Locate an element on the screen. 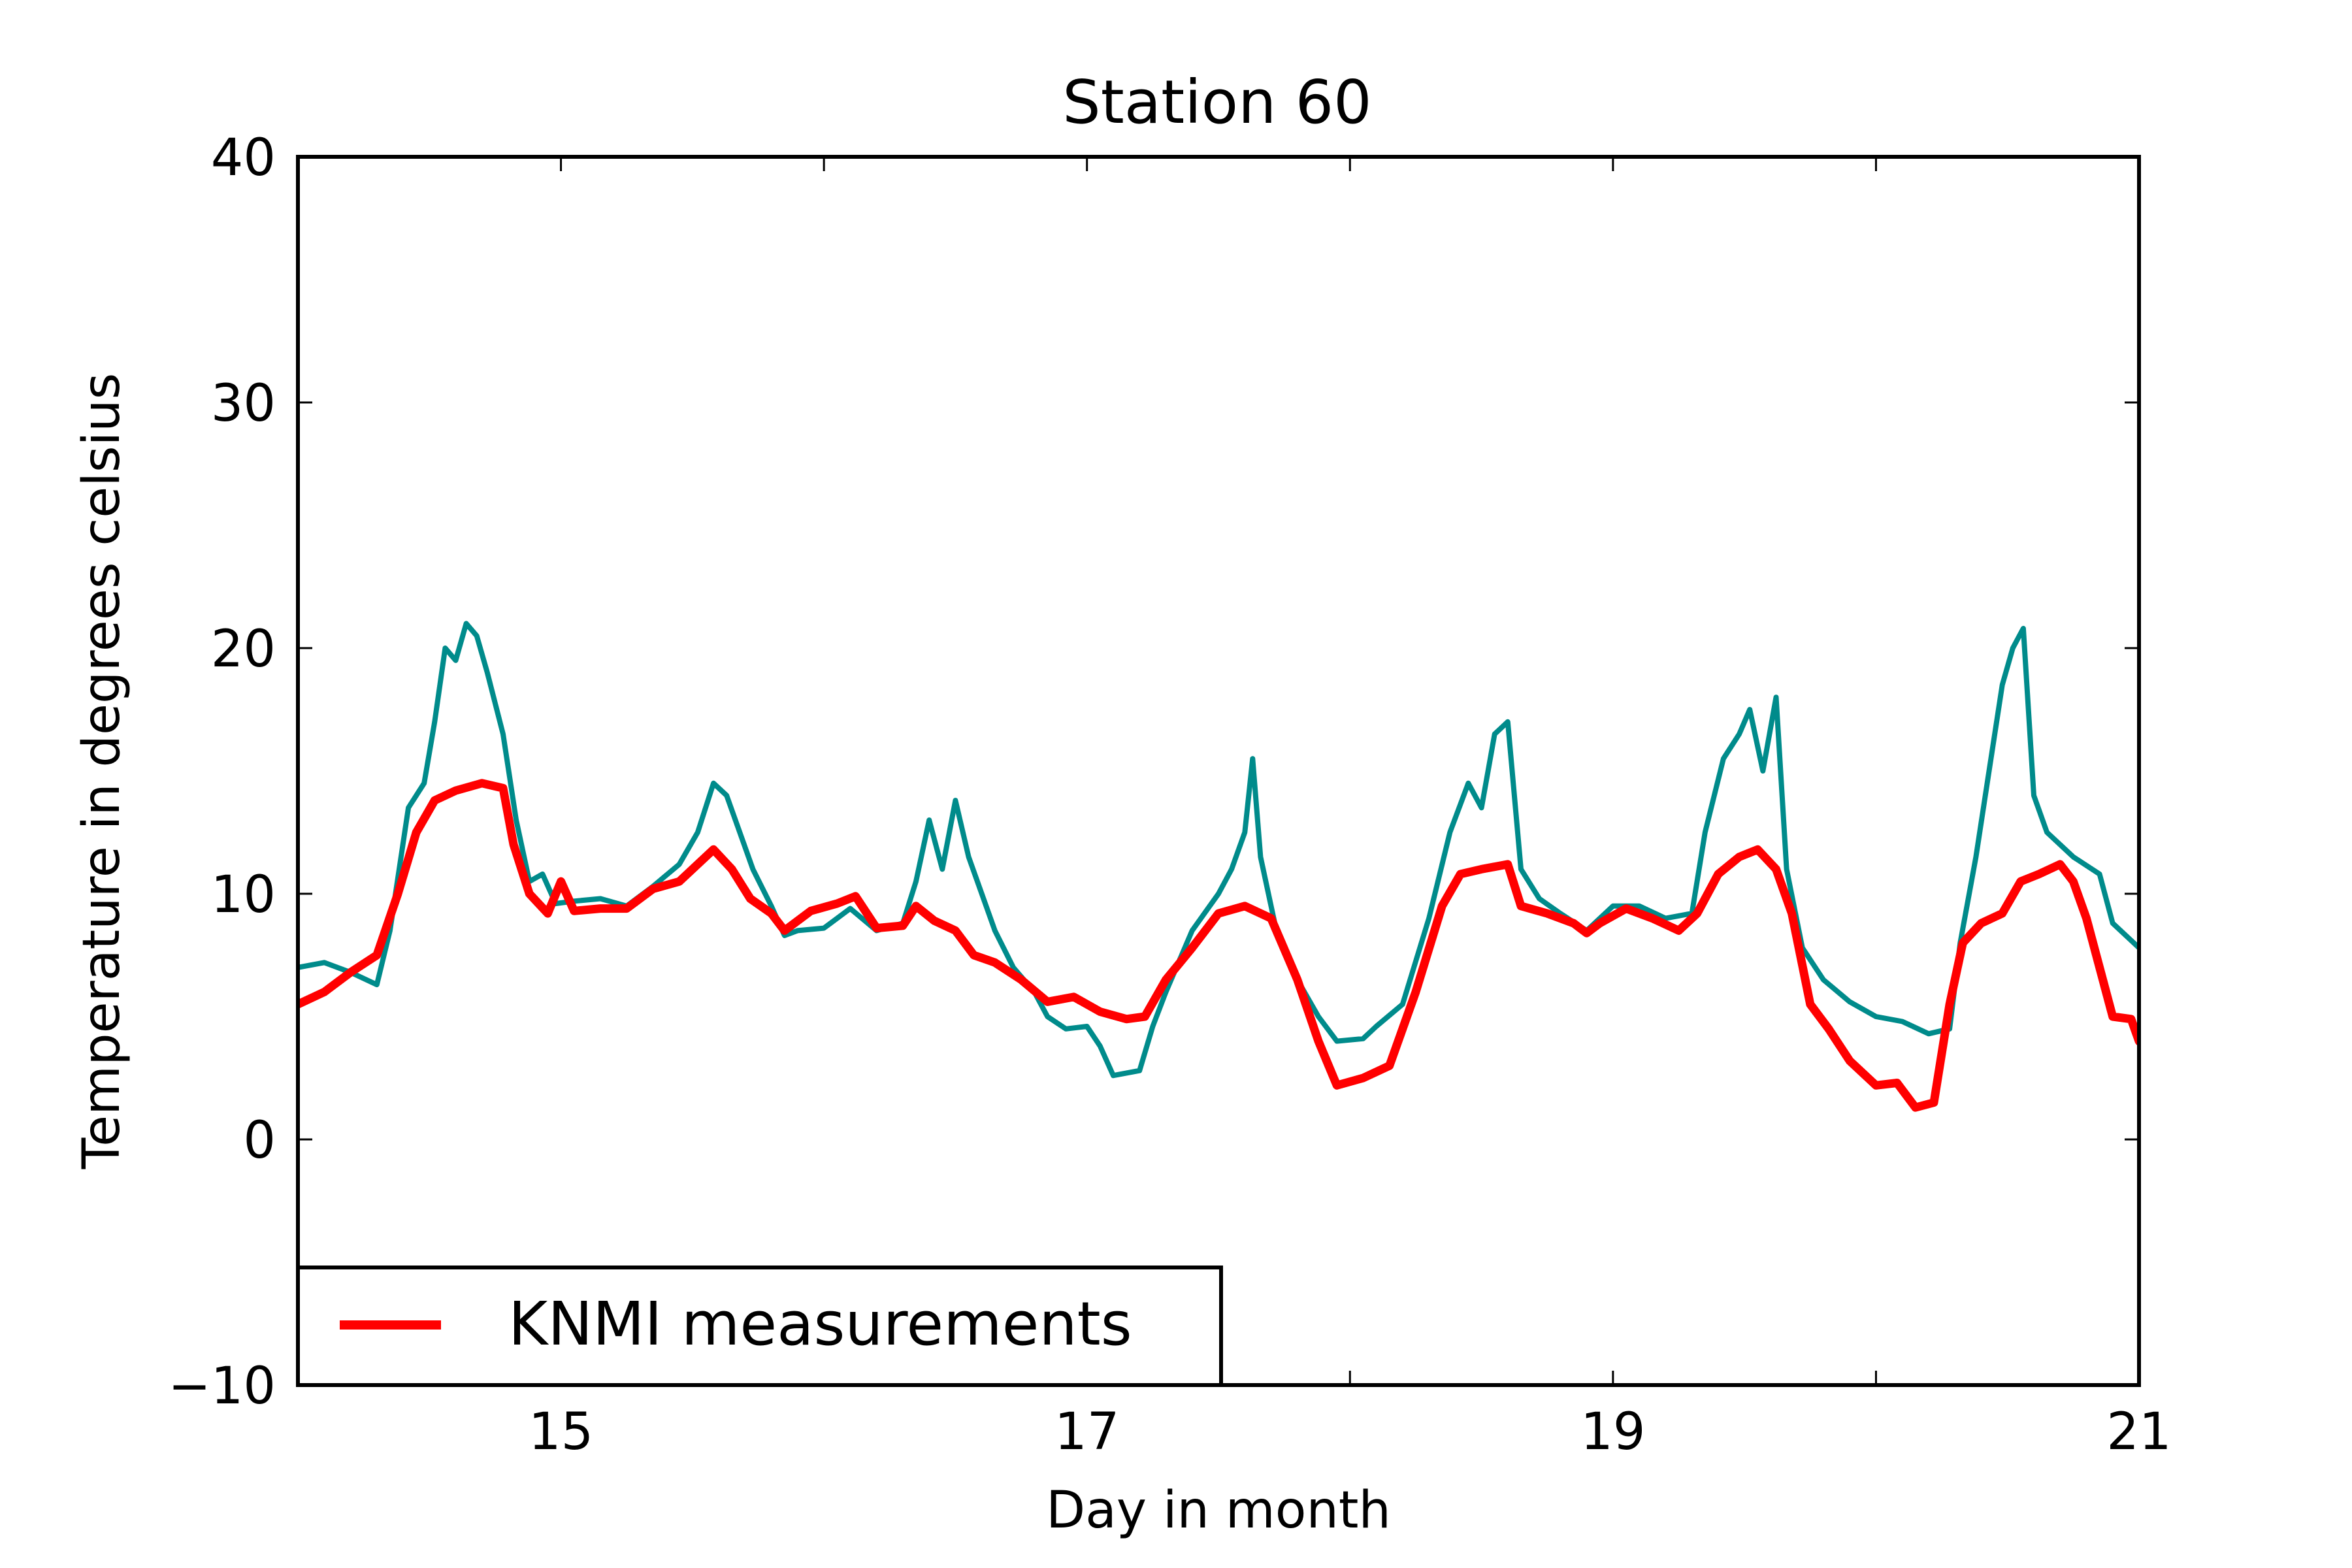 Image resolution: width=2352 pixels, height=1568 pixels. y-tick-label: −10 is located at coordinates (222, 1386).